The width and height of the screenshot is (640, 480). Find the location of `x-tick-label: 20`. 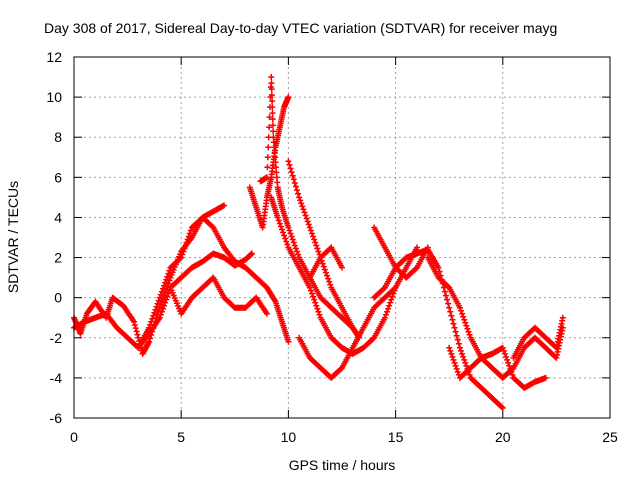

x-tick-label: 20 is located at coordinates (503, 437).